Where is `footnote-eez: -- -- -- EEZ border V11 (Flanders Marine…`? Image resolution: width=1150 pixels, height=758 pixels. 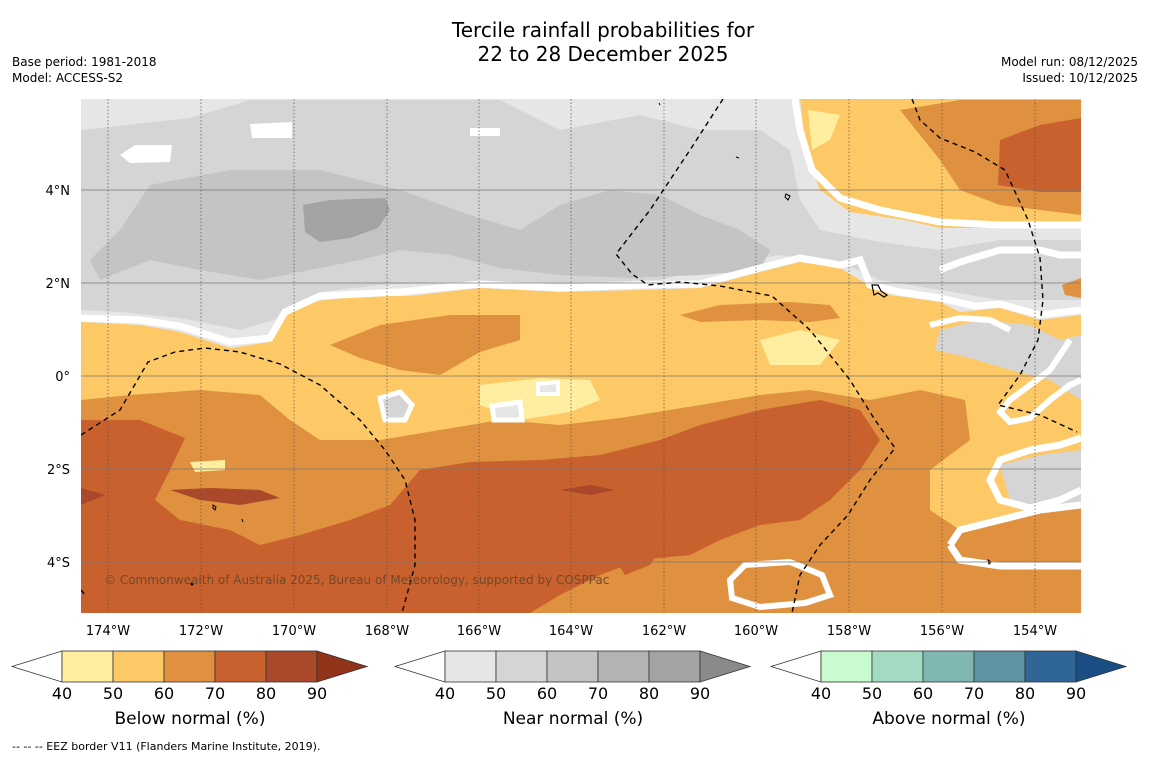
footnote-eez: -- -- -- EEZ border V11 (Flanders Marine… is located at coordinates (166, 746).